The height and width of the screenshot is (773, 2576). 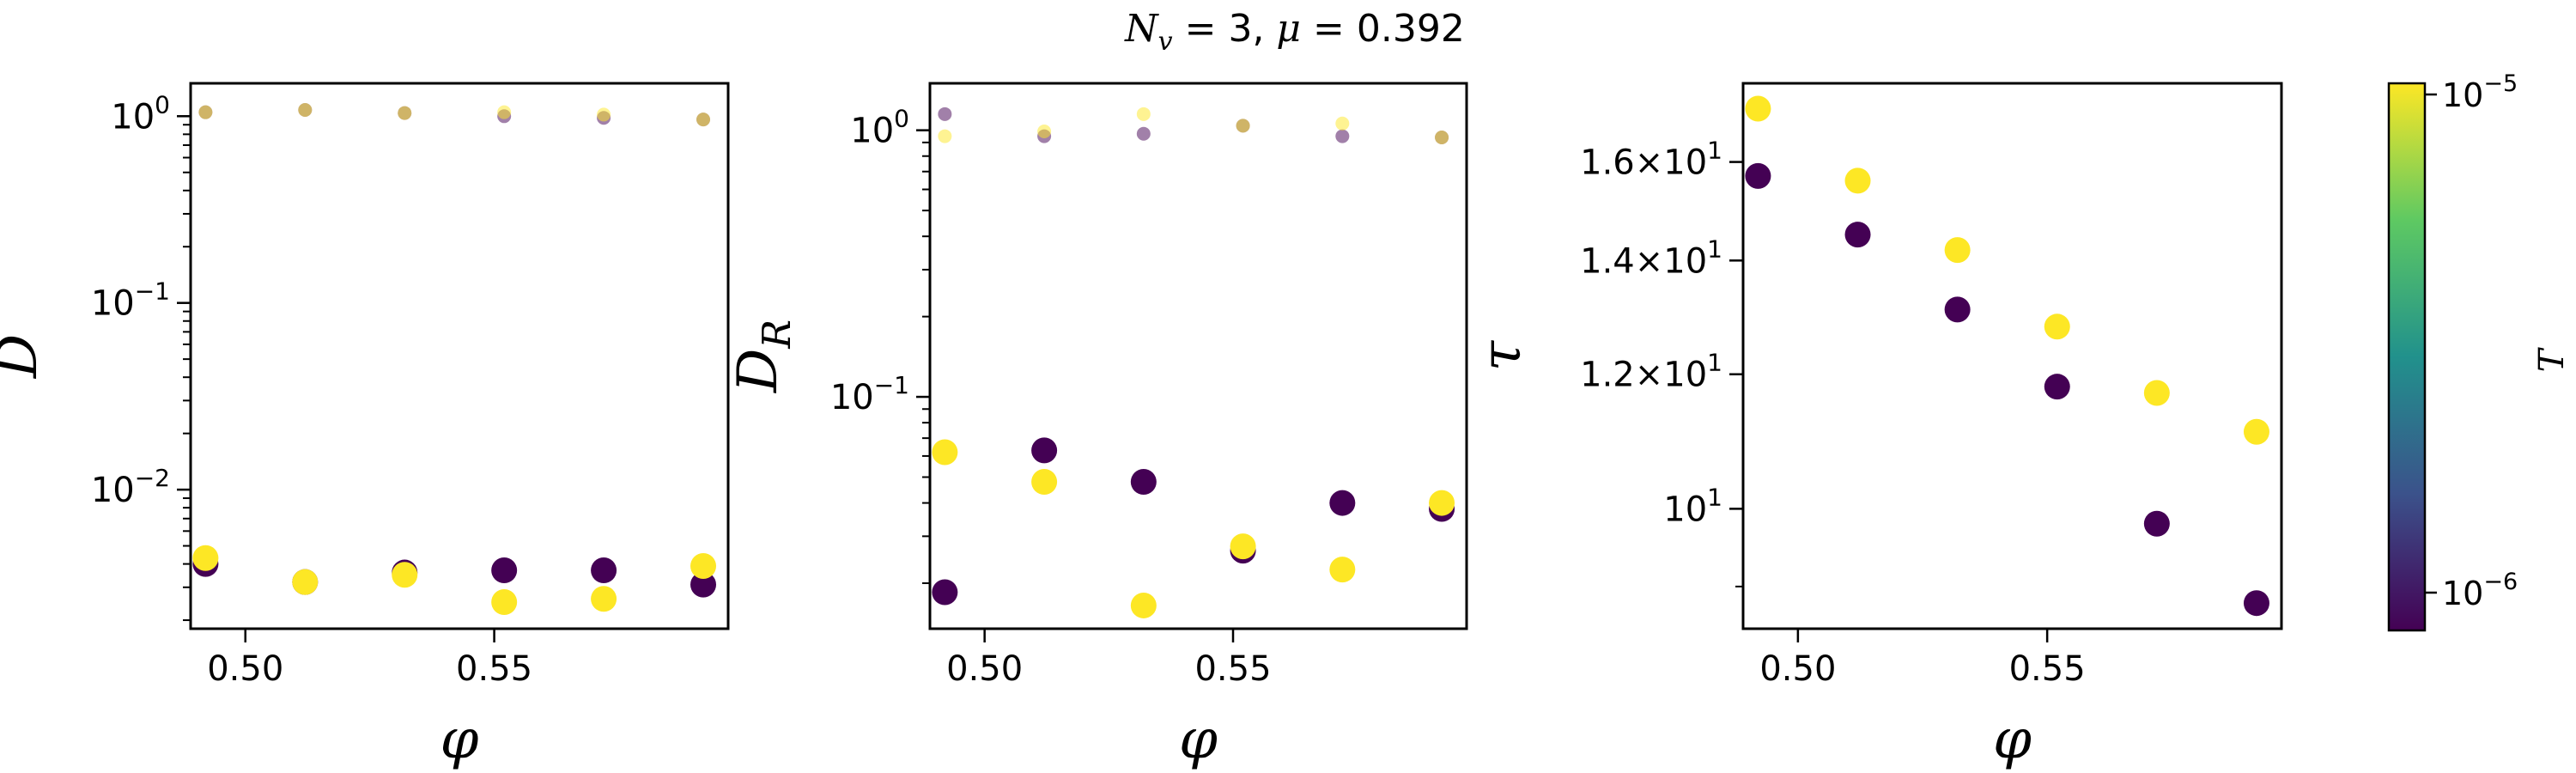 I want to click on figure-title: Nv = 3, μ = 0.392, so click(x=1294, y=32).